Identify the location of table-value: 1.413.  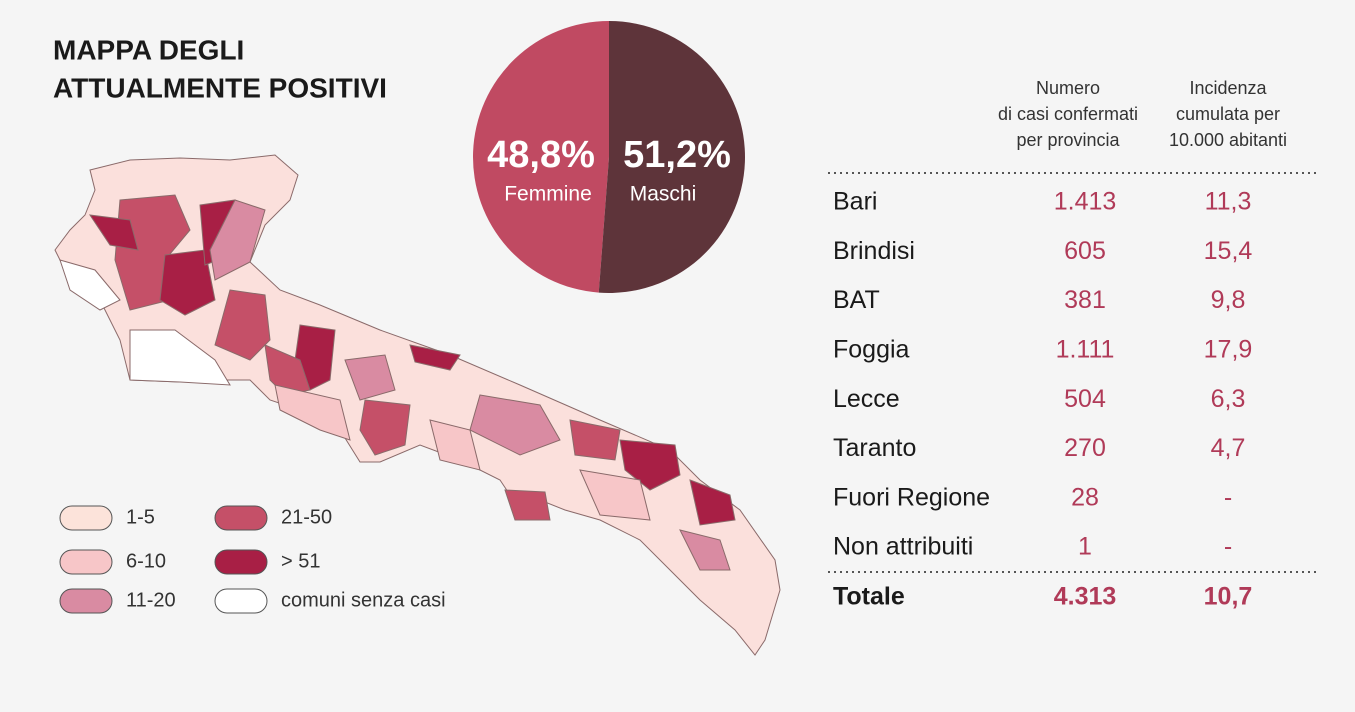
(1085, 202).